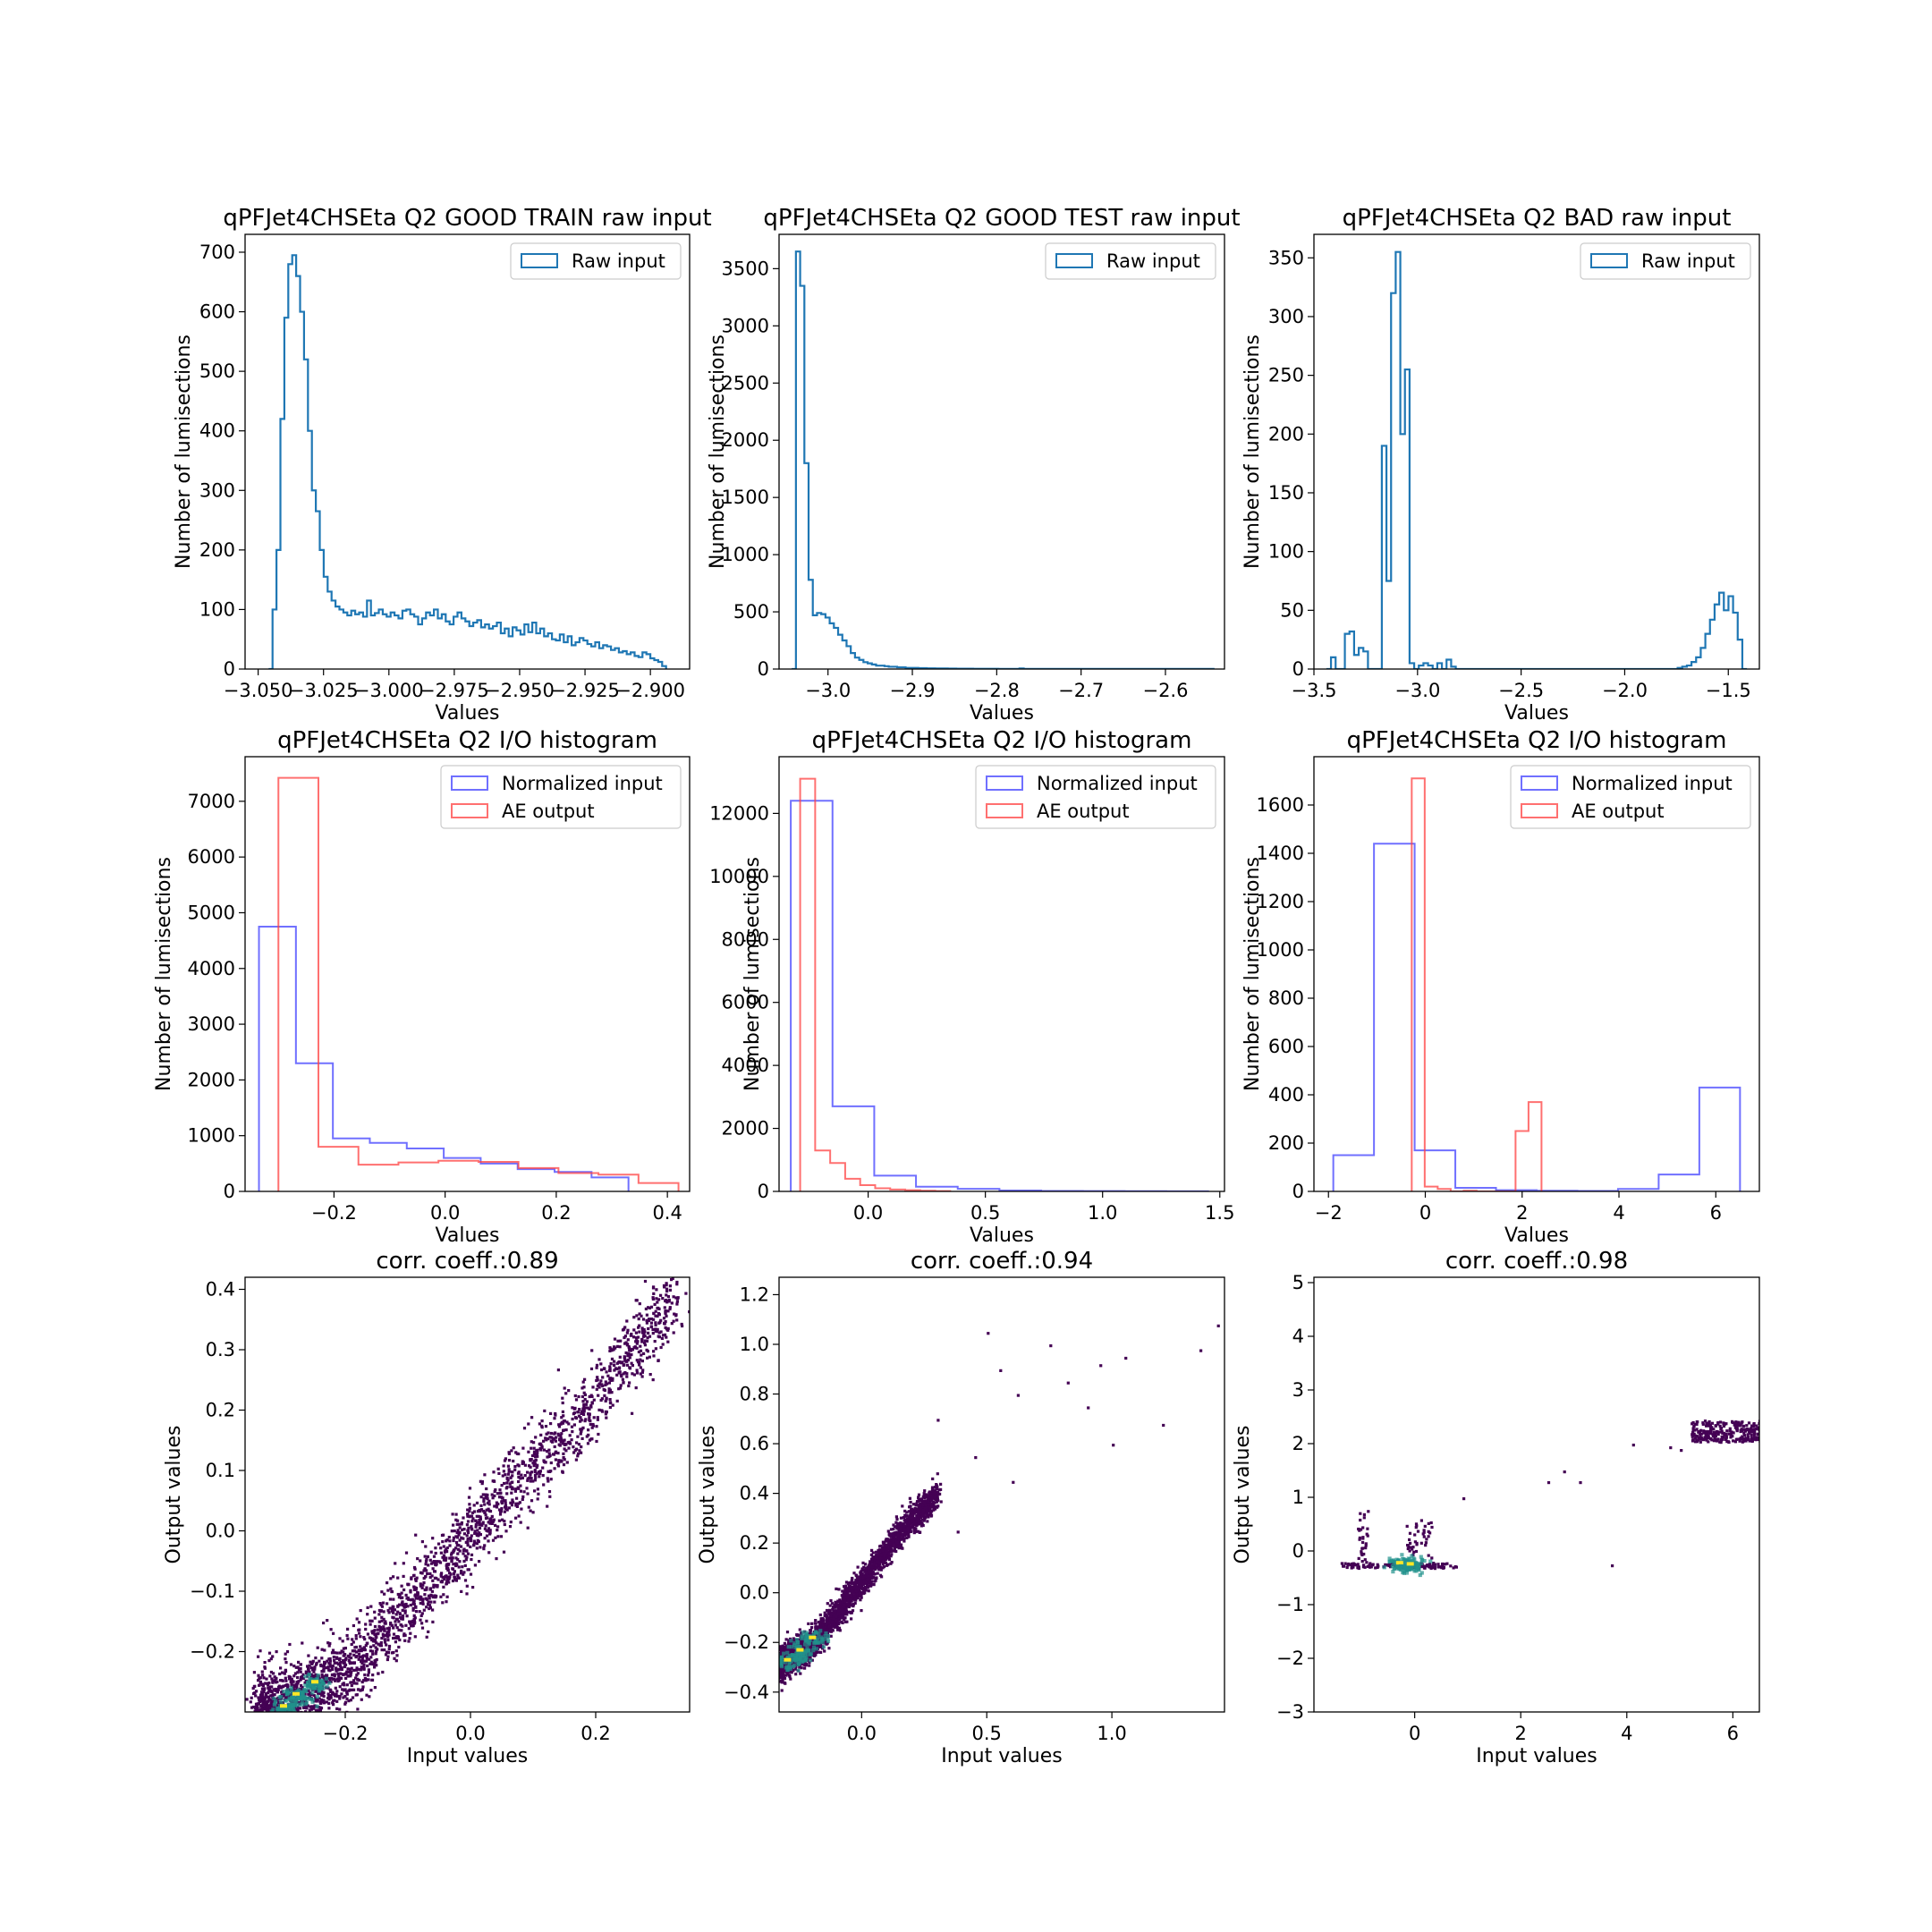 Image resolution: width=1932 pixels, height=1932 pixels. What do you see at coordinates (1153, 261) in the screenshot?
I see `legend-label: Raw input` at bounding box center [1153, 261].